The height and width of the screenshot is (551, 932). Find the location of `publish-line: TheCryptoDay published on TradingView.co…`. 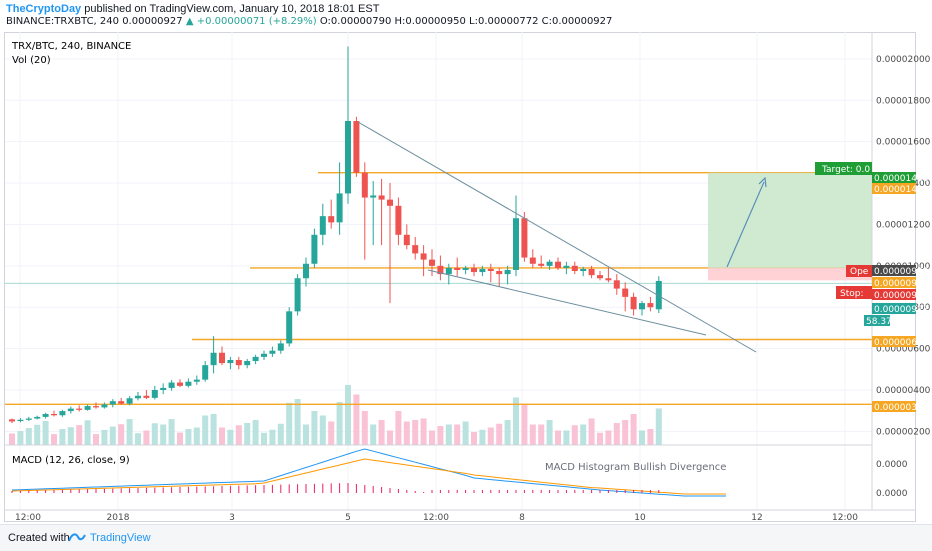

publish-line: TheCryptoDay published on TradingView.co… is located at coordinates (192, 9).